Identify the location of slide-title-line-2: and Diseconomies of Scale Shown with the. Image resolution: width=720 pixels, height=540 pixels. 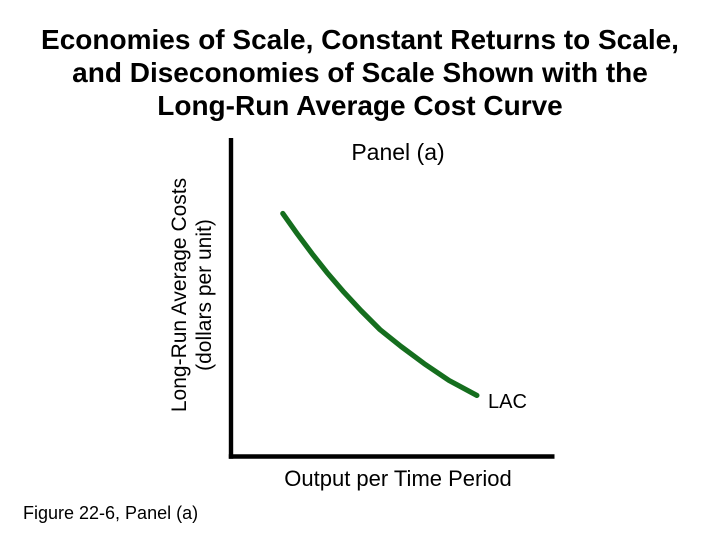
(360, 72).